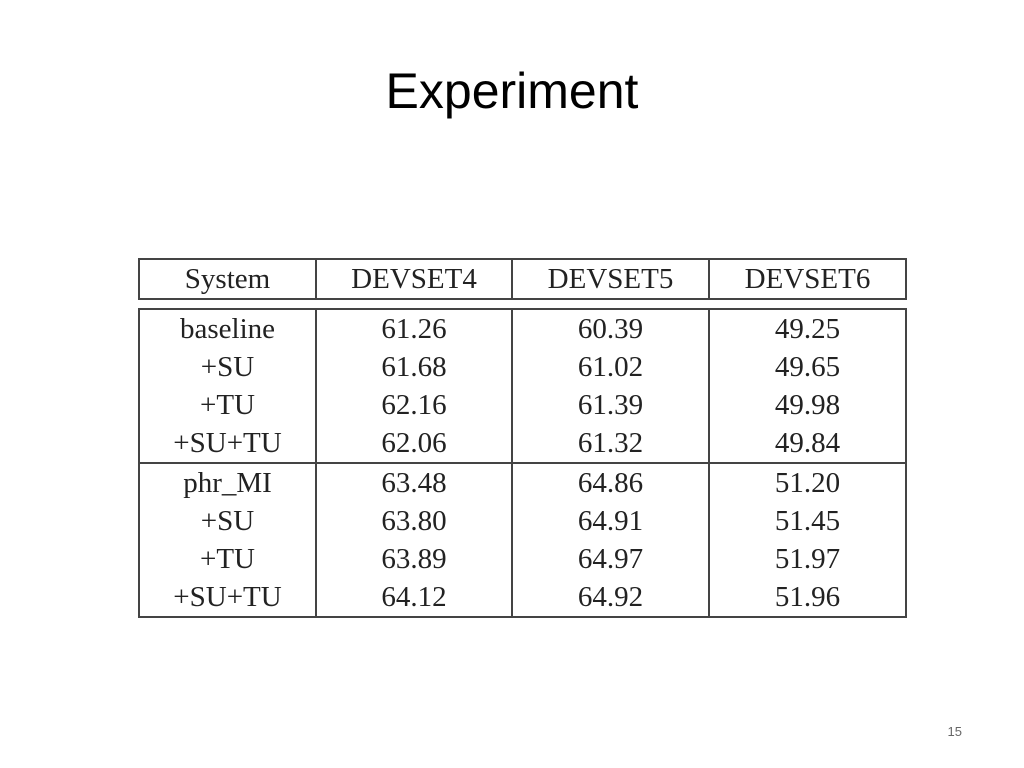  What do you see at coordinates (610, 443) in the screenshot?
I see `score-cell: 61.32` at bounding box center [610, 443].